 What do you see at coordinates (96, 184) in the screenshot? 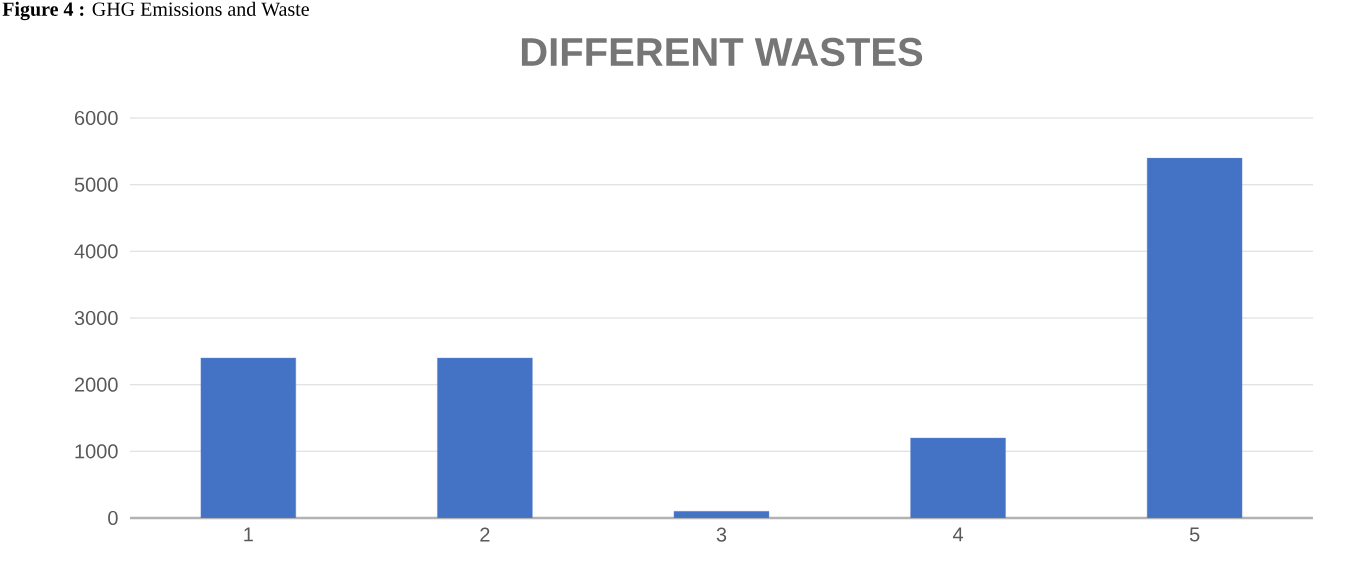
I see `y-tick-label: 5000` at bounding box center [96, 184].